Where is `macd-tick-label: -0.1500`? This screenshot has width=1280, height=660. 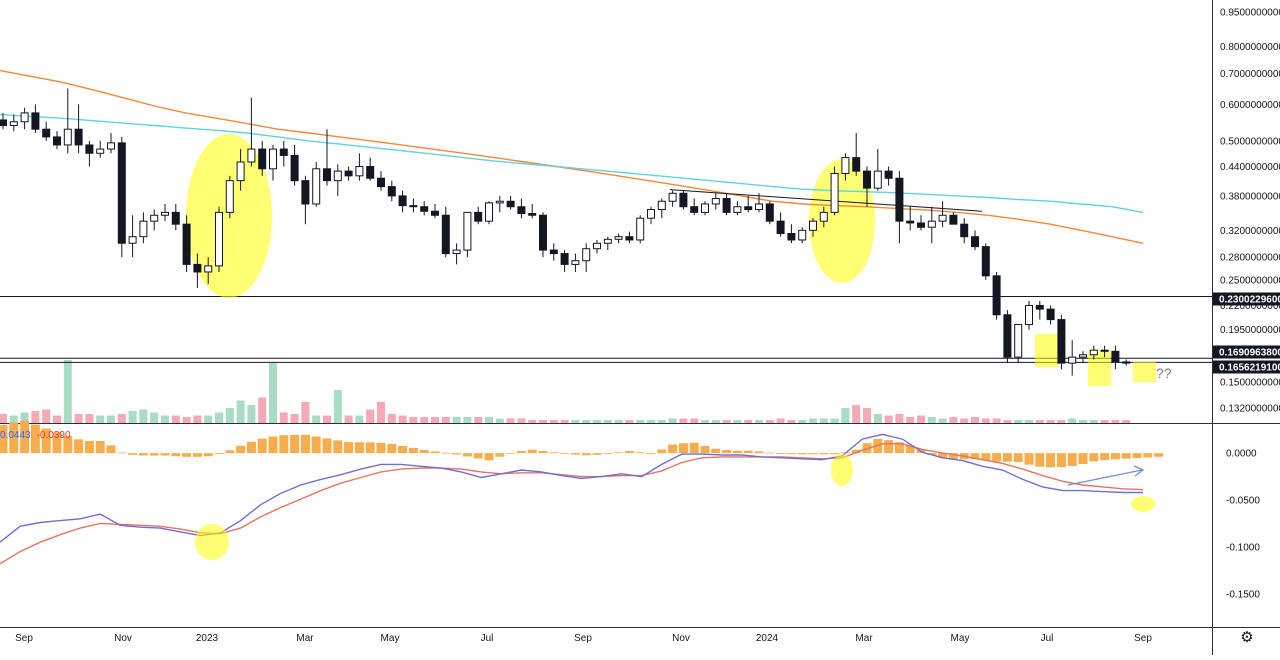
macd-tick-label: -0.1500 is located at coordinates (1243, 594).